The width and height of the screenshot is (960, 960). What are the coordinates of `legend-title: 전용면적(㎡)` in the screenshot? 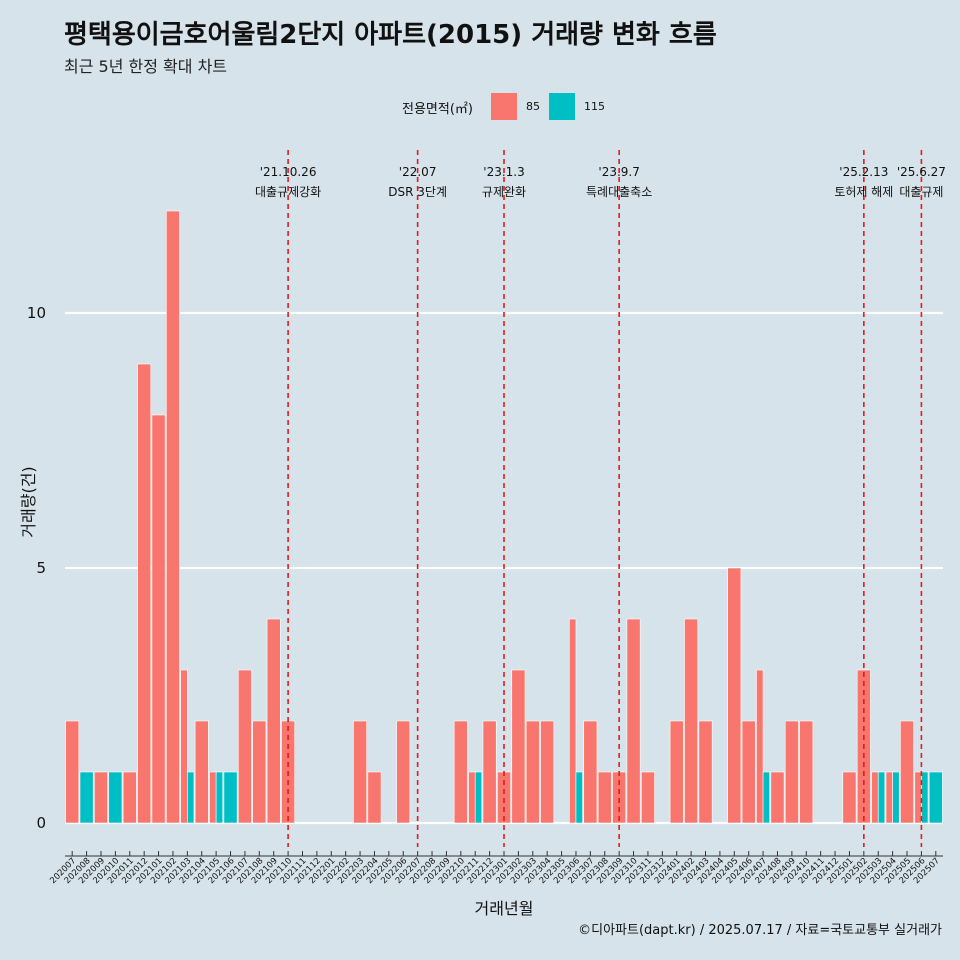 It's located at (437, 109).